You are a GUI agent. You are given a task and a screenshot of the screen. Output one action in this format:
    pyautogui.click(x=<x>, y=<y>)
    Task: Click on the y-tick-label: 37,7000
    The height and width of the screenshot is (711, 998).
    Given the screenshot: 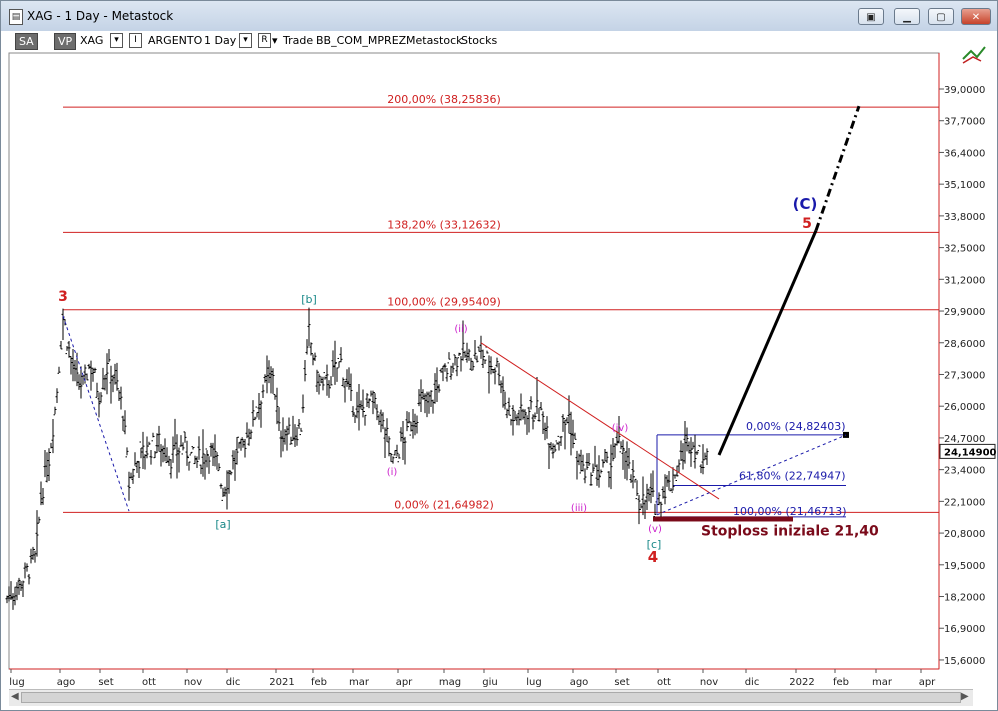 What is the action you would take?
    pyautogui.click(x=964, y=122)
    